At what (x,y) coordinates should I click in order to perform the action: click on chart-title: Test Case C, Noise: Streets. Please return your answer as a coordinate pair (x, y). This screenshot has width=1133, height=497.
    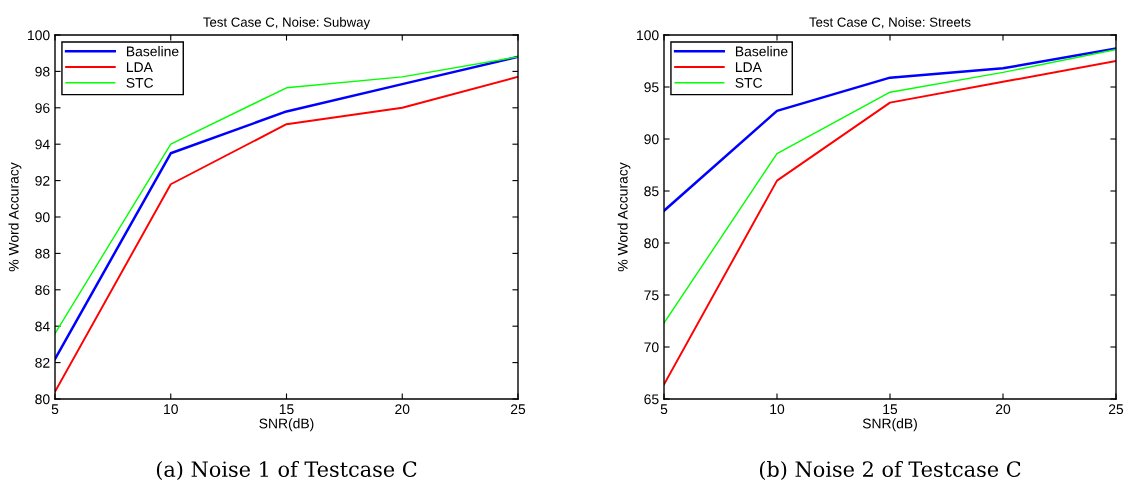
    Looking at the image, I should click on (890, 23).